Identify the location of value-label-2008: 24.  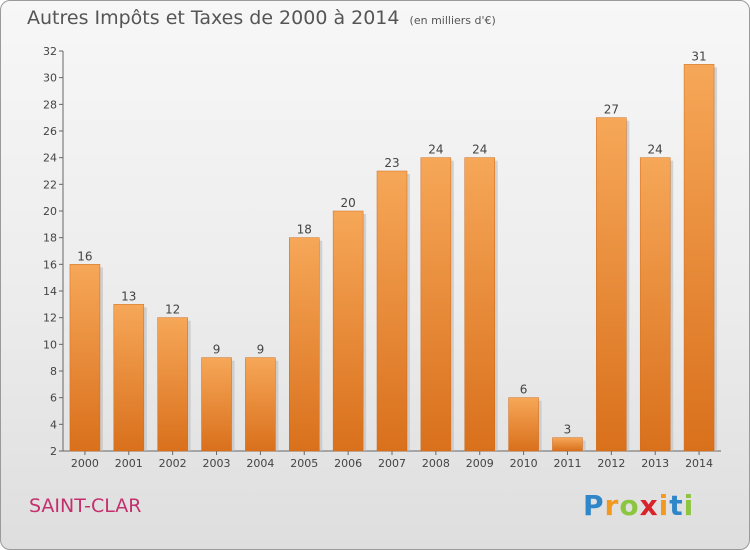
(435, 150).